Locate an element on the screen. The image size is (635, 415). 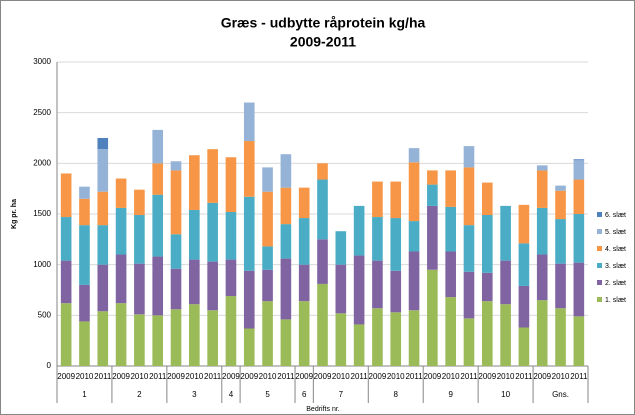
group-label: 7 is located at coordinates (341, 394).